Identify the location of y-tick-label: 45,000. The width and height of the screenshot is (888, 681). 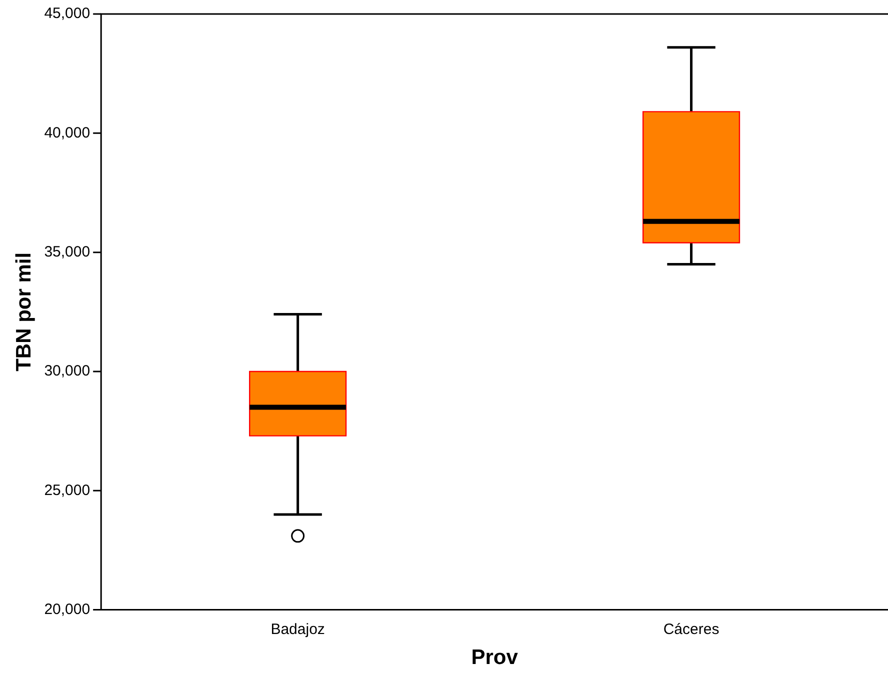
(67, 13).